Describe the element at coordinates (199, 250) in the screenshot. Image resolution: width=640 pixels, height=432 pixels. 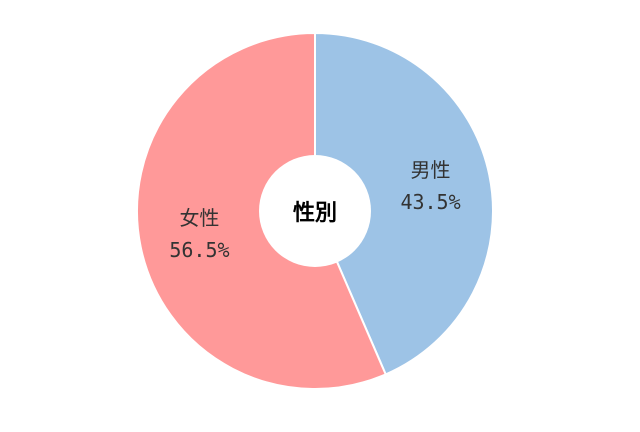
I see `slice-value-label: 56.5%` at that location.